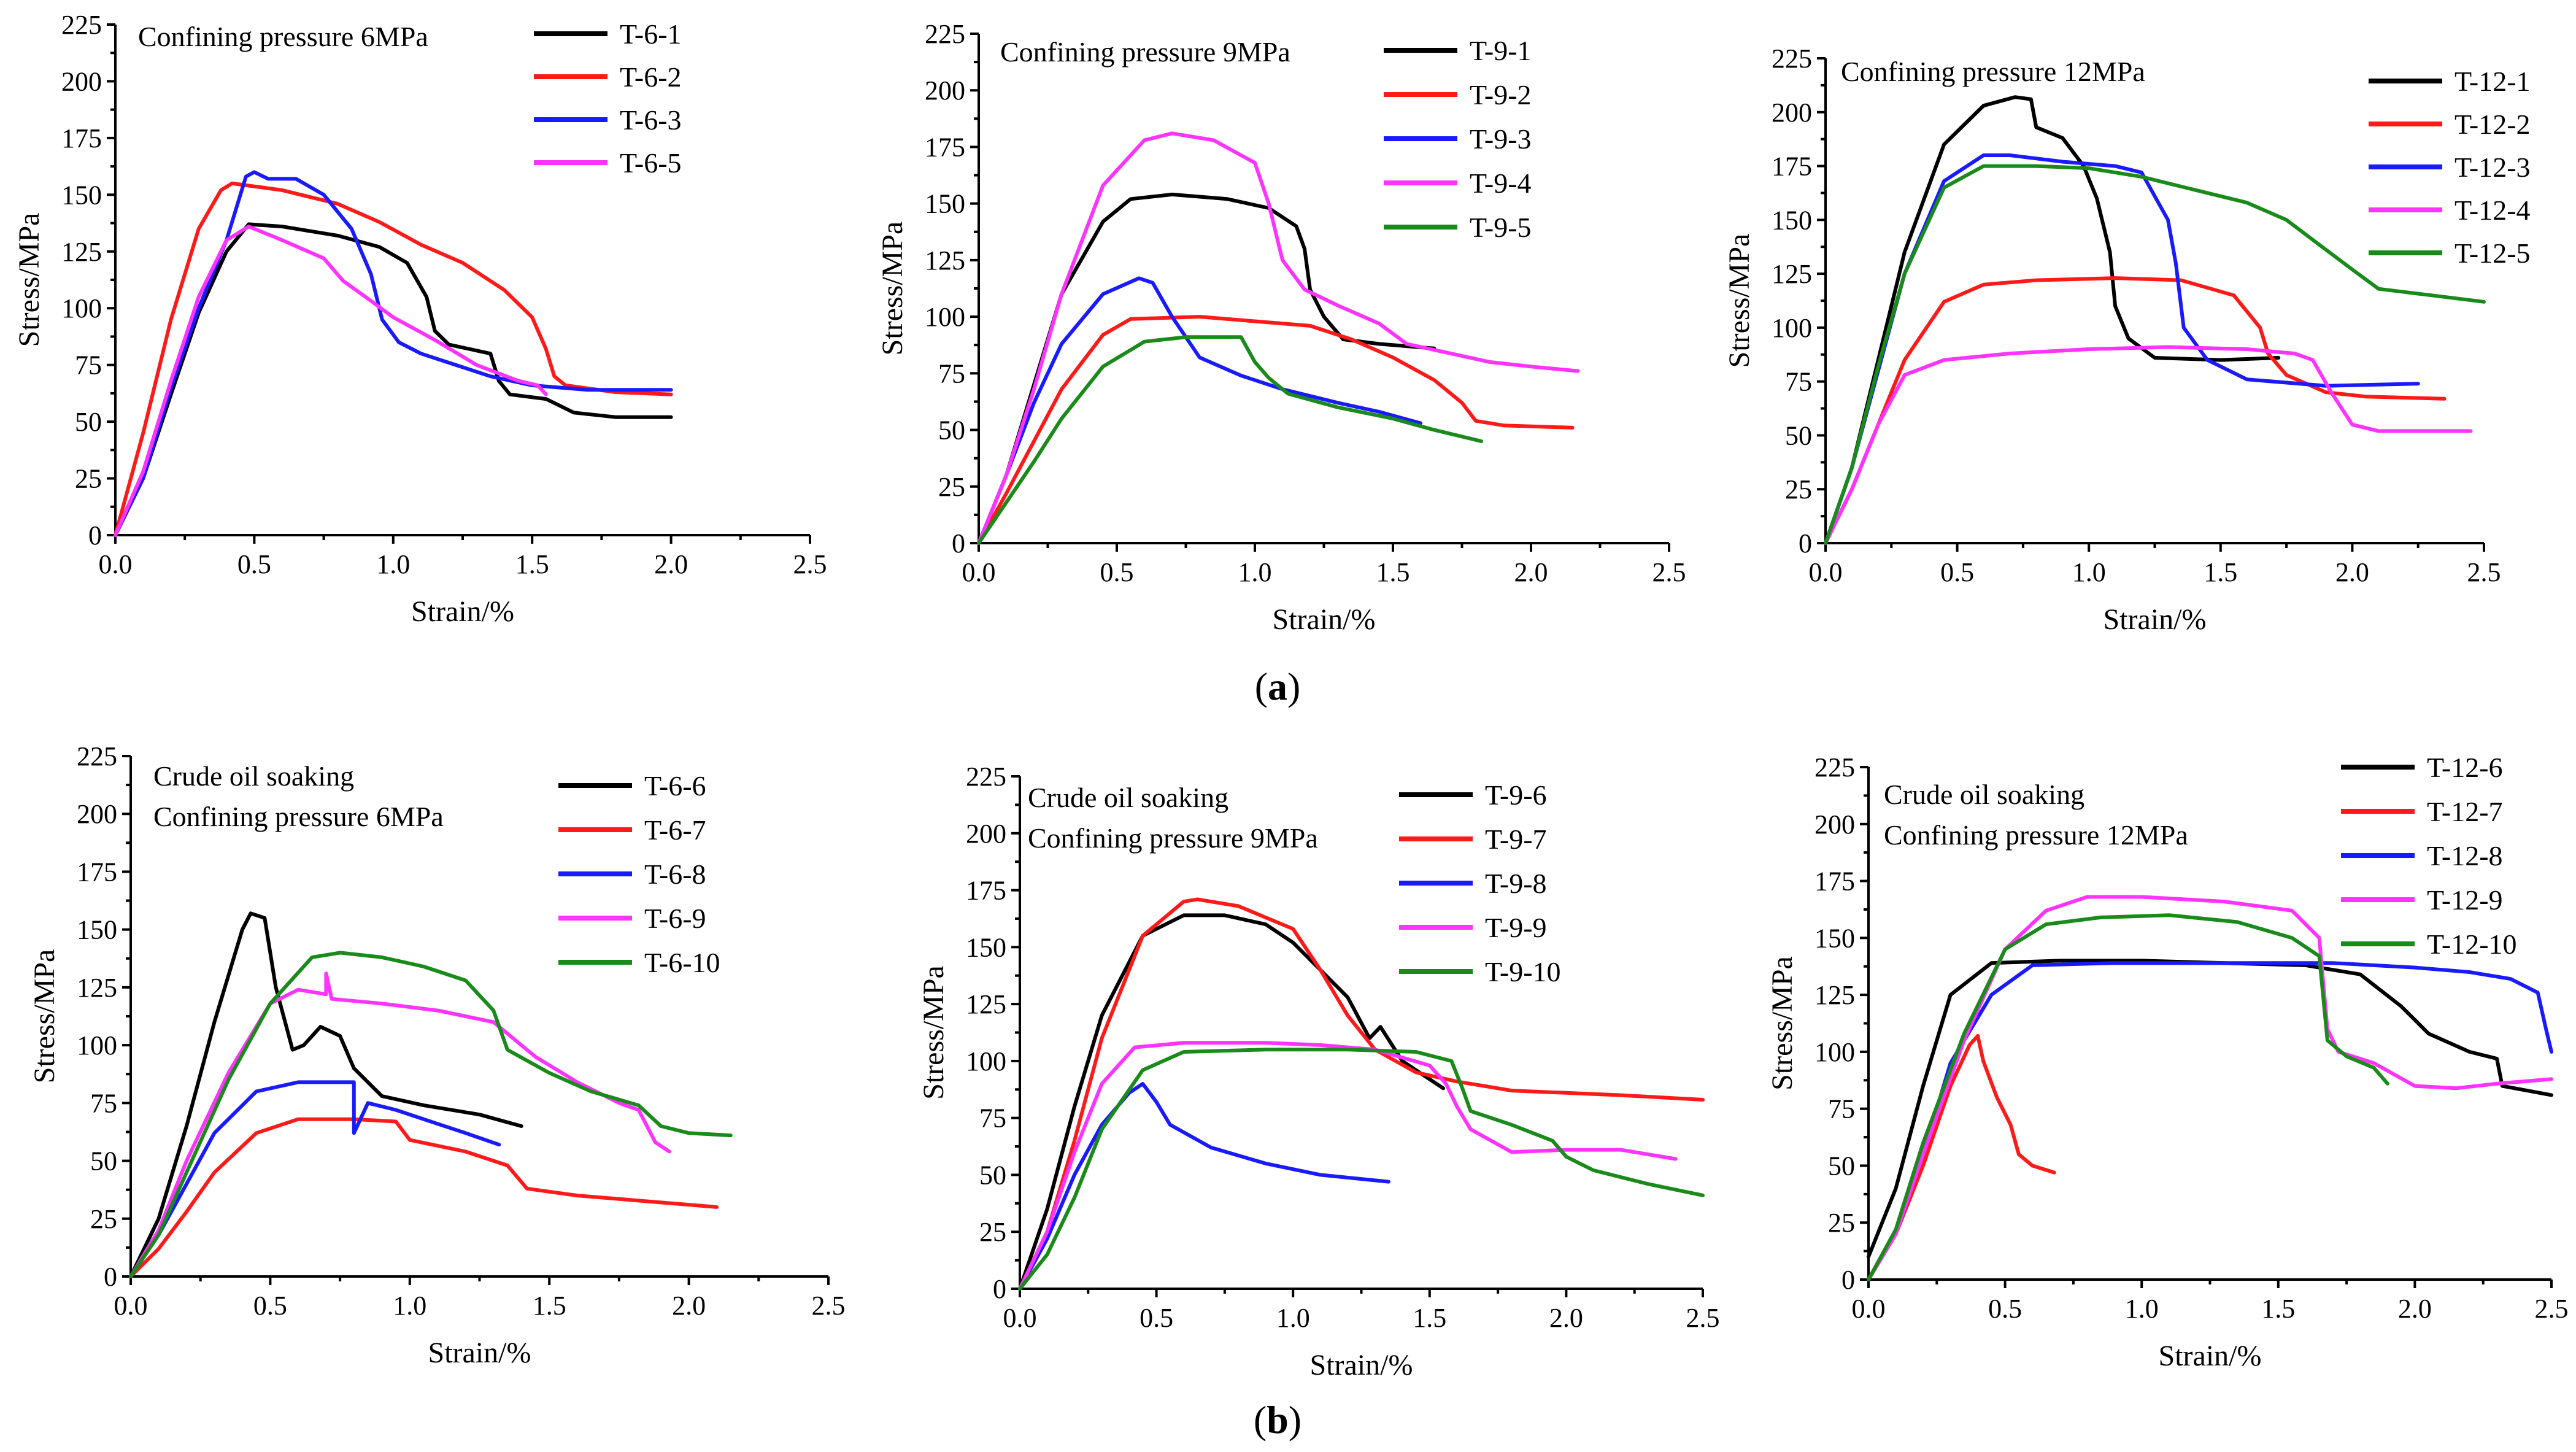 The image size is (2576, 1452). What do you see at coordinates (253, 776) in the screenshot?
I see `chart-annotation: Crude oil soaking` at bounding box center [253, 776].